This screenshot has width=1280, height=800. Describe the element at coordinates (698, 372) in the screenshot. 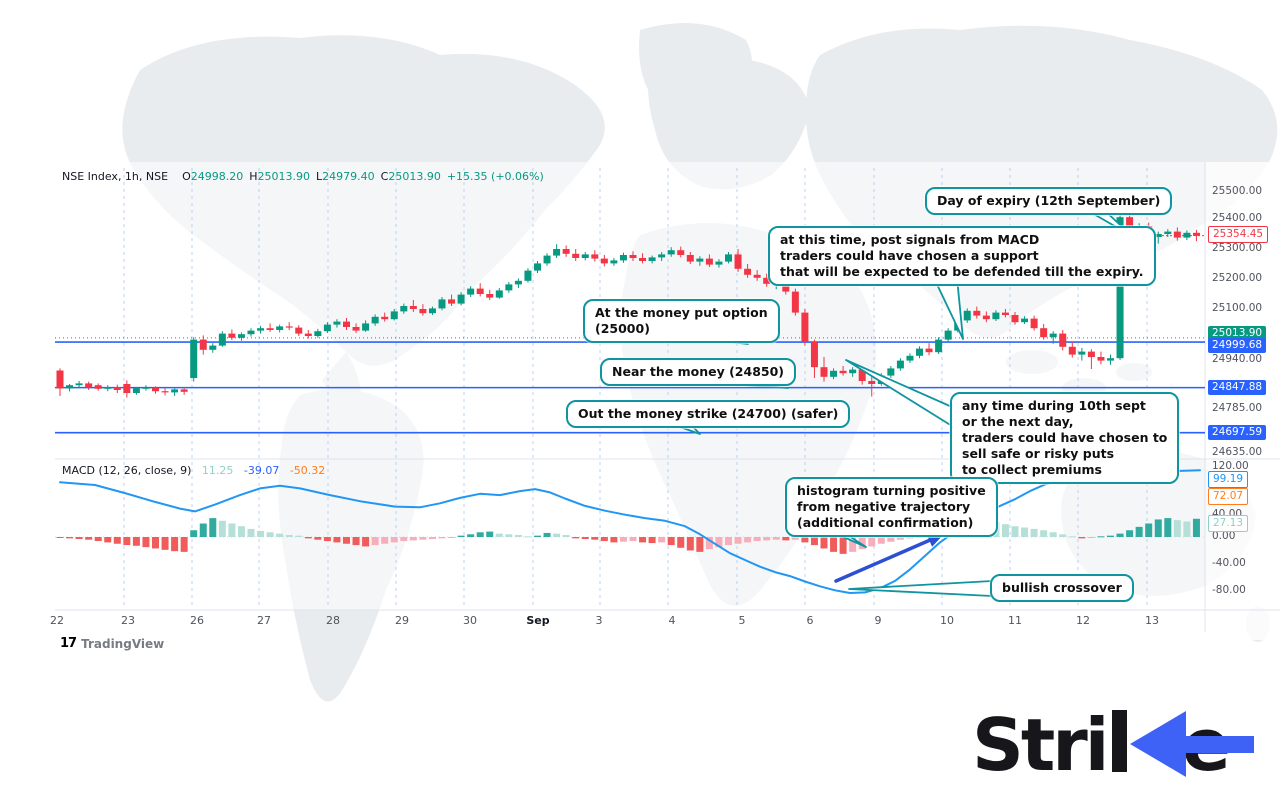

I see `callout-near-the-money: Near the money (24850)` at that location.